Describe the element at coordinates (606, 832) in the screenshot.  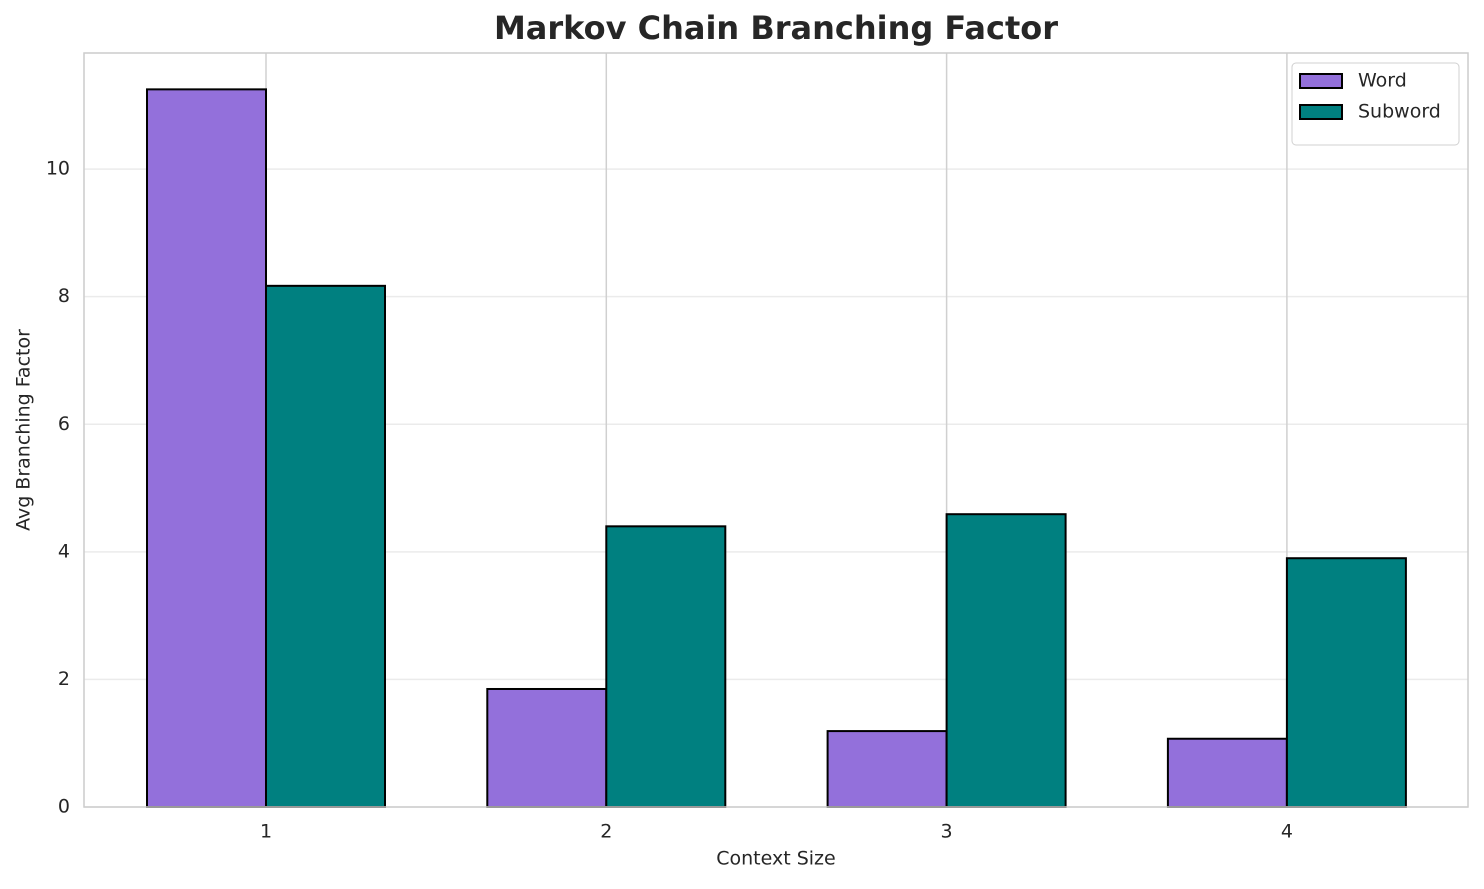
I see `x-tick-label: 2` at that location.